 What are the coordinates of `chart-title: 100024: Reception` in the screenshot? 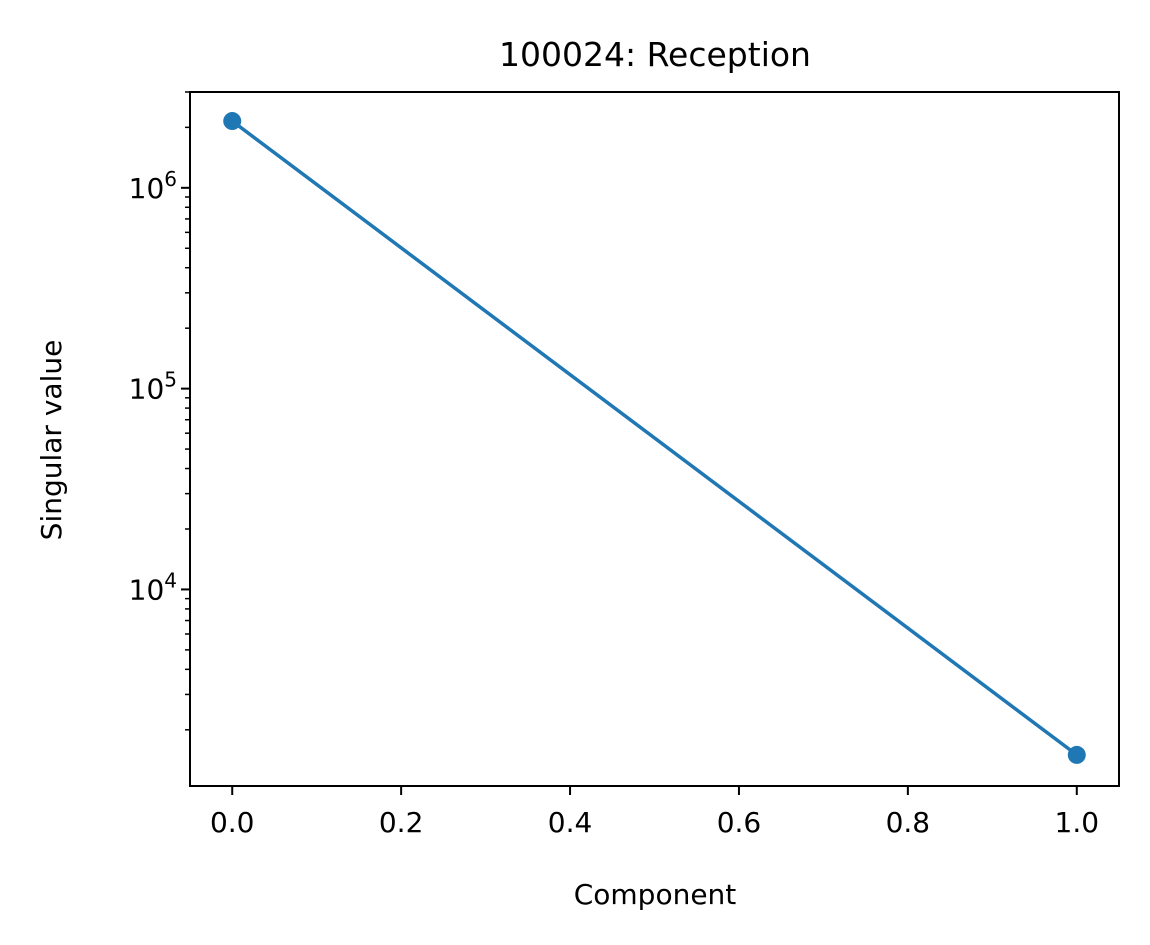 It's located at (655, 54).